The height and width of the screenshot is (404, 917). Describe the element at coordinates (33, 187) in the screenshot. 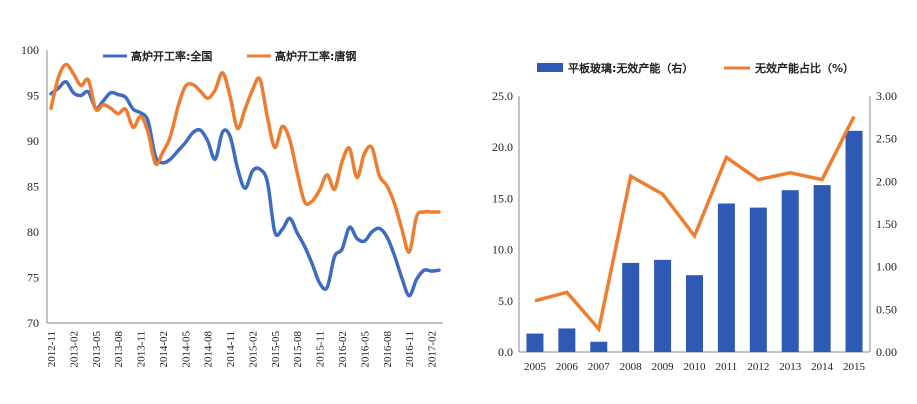

I see `left-y-tick-label: 85` at that location.